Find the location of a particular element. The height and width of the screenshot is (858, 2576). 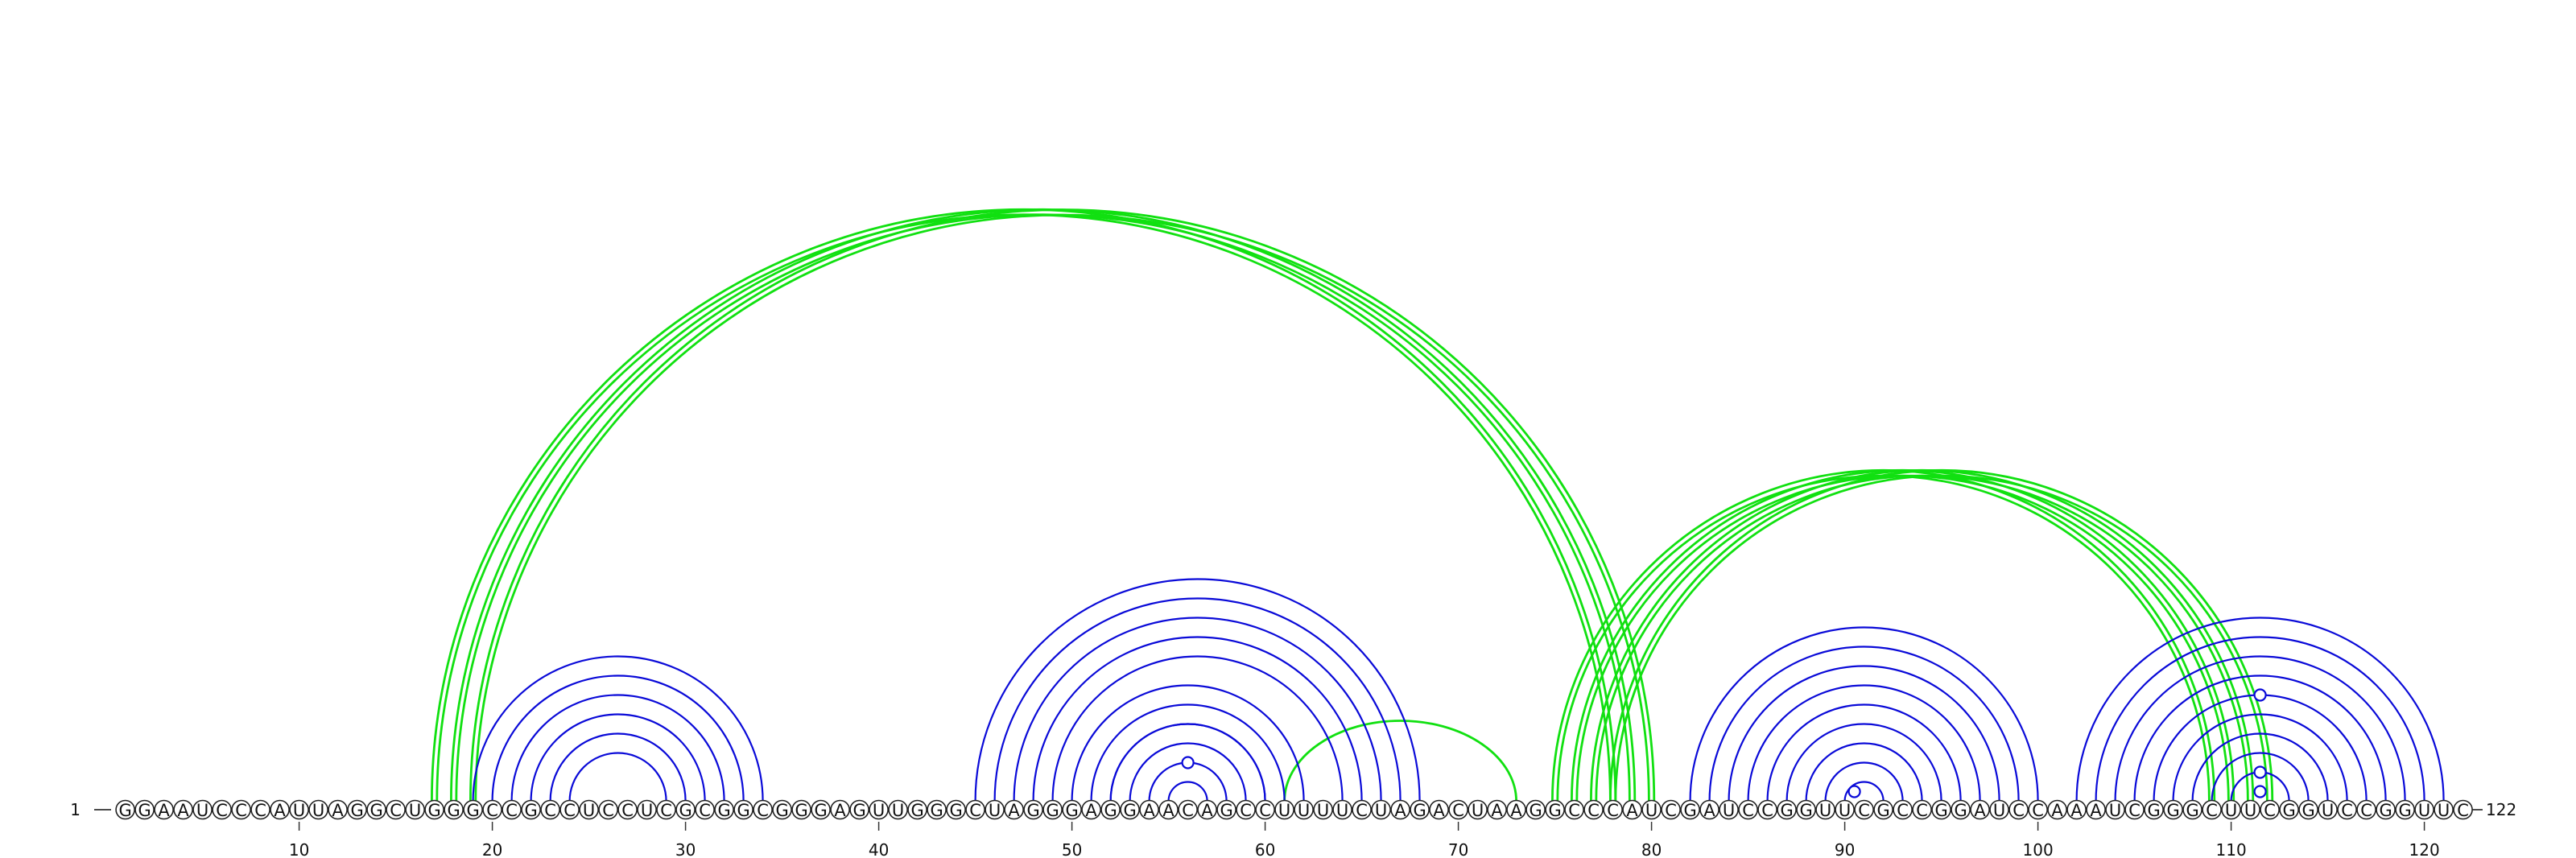

nucleotide-45: C is located at coordinates (975, 809).